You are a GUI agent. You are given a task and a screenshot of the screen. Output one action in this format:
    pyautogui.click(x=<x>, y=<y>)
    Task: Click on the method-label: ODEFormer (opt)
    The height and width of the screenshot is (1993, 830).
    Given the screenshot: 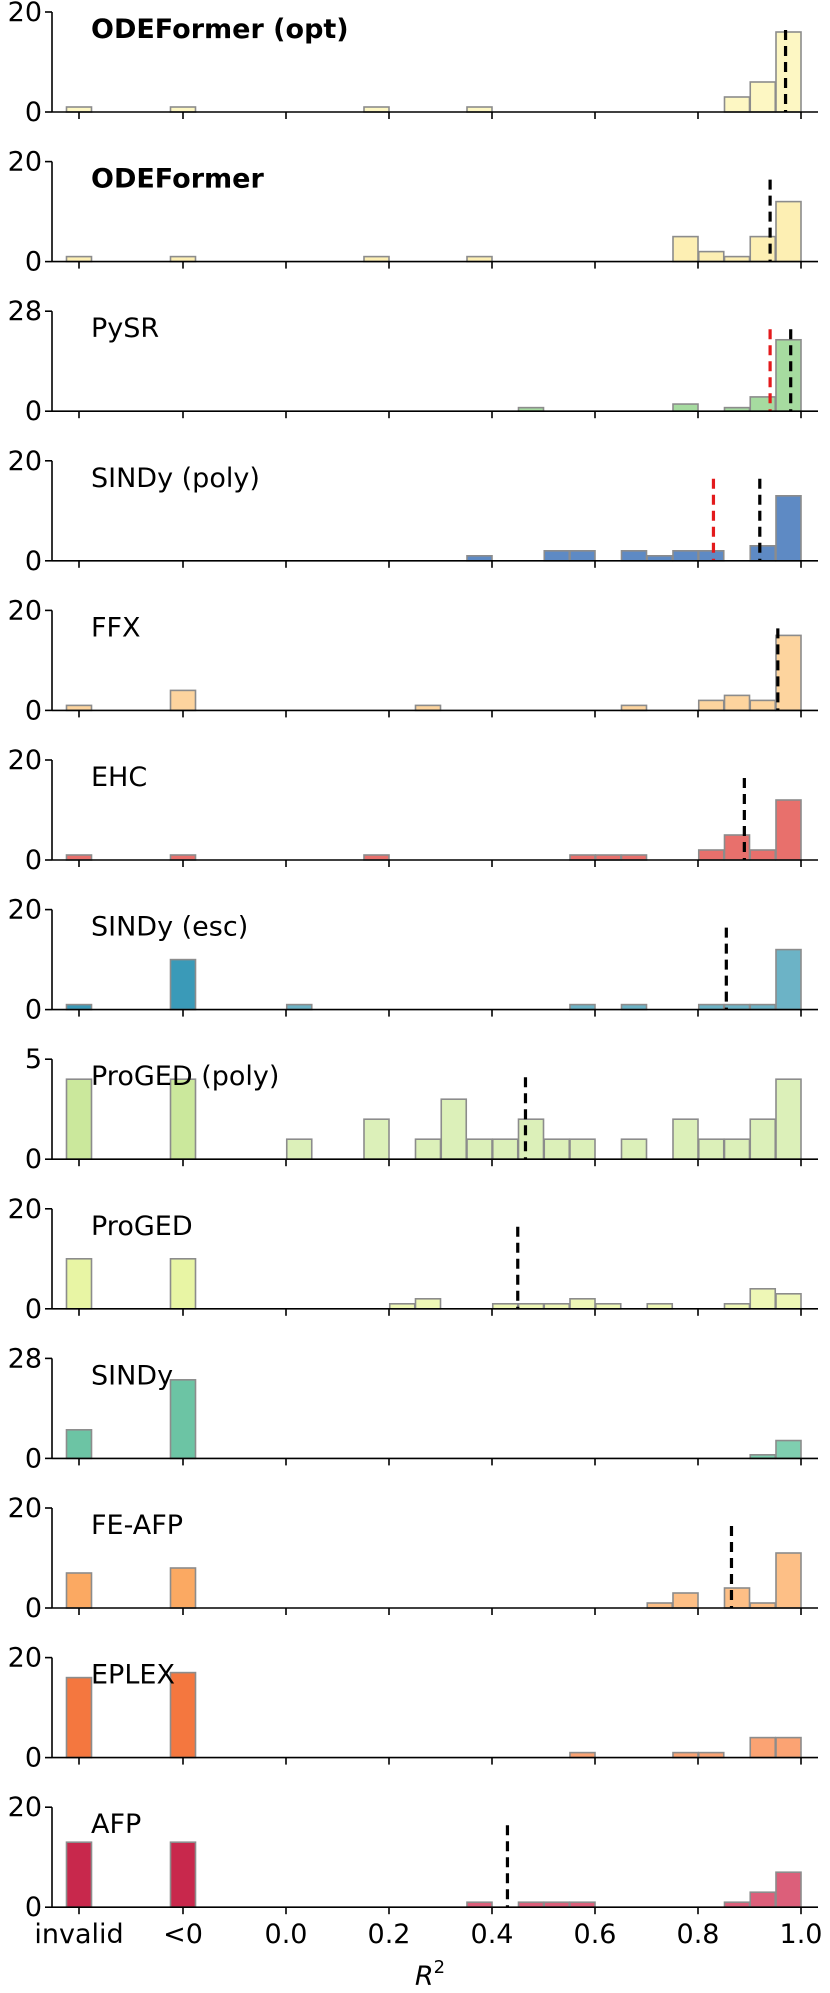 What is the action you would take?
    pyautogui.click(x=220, y=29)
    